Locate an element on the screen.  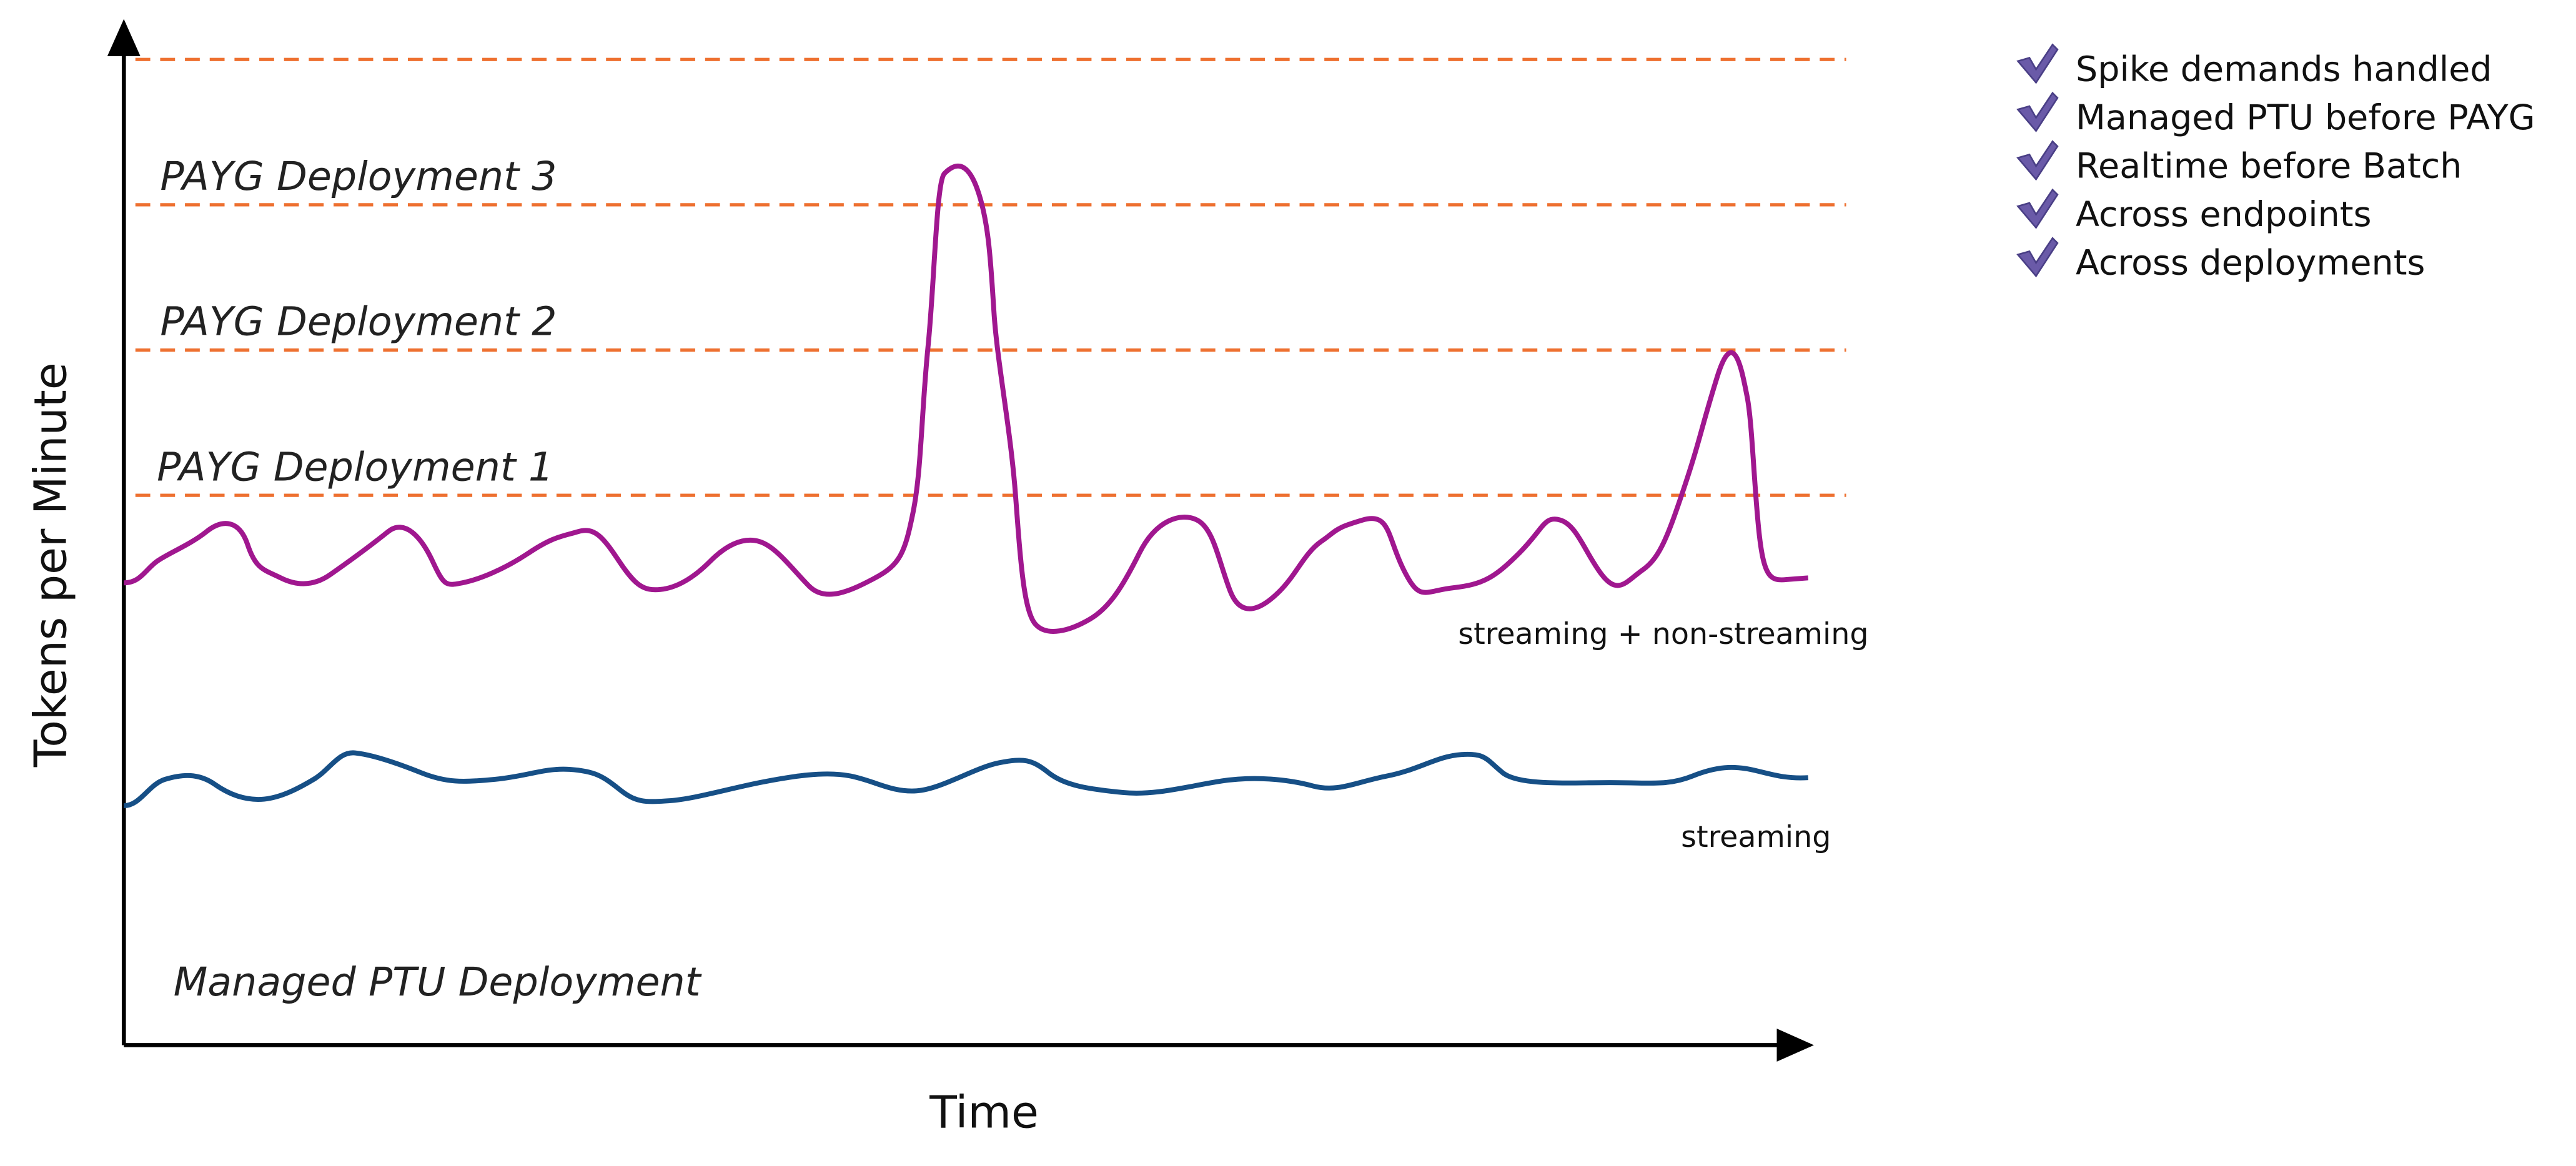
tier-label: PAYG Deployment 1 is located at coordinates (355, 467).